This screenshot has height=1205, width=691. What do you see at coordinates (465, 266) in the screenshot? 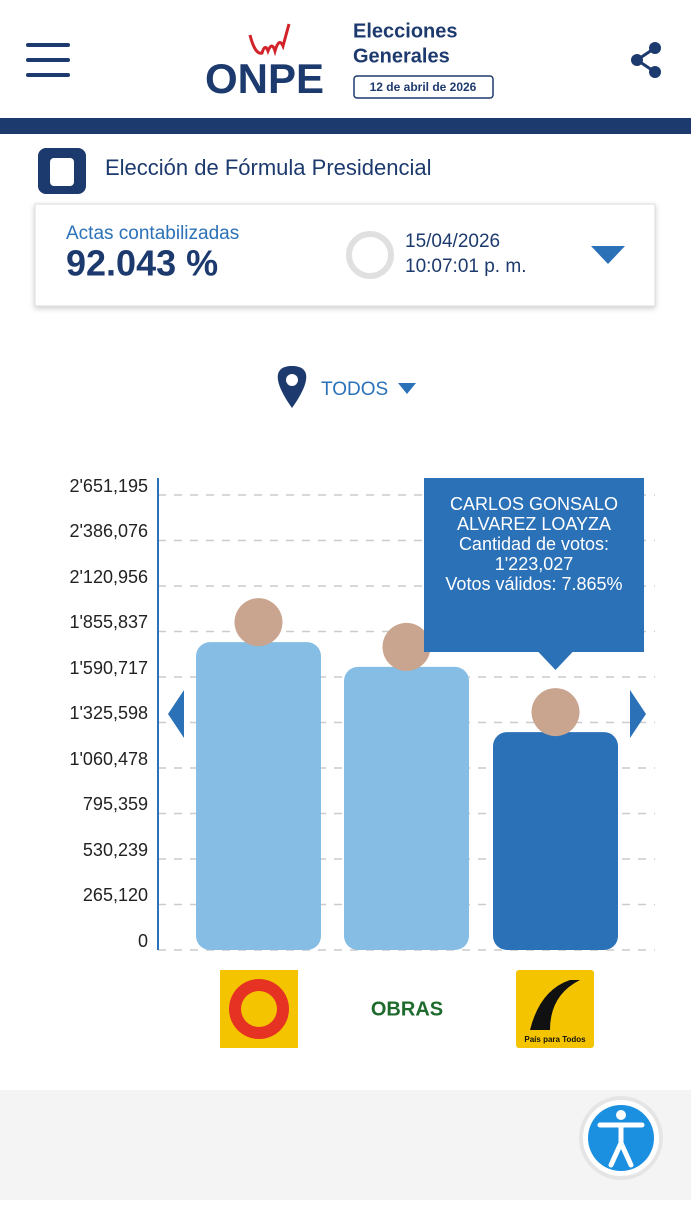
I see `summary-time: 10:07:01 p. m.` at bounding box center [465, 266].